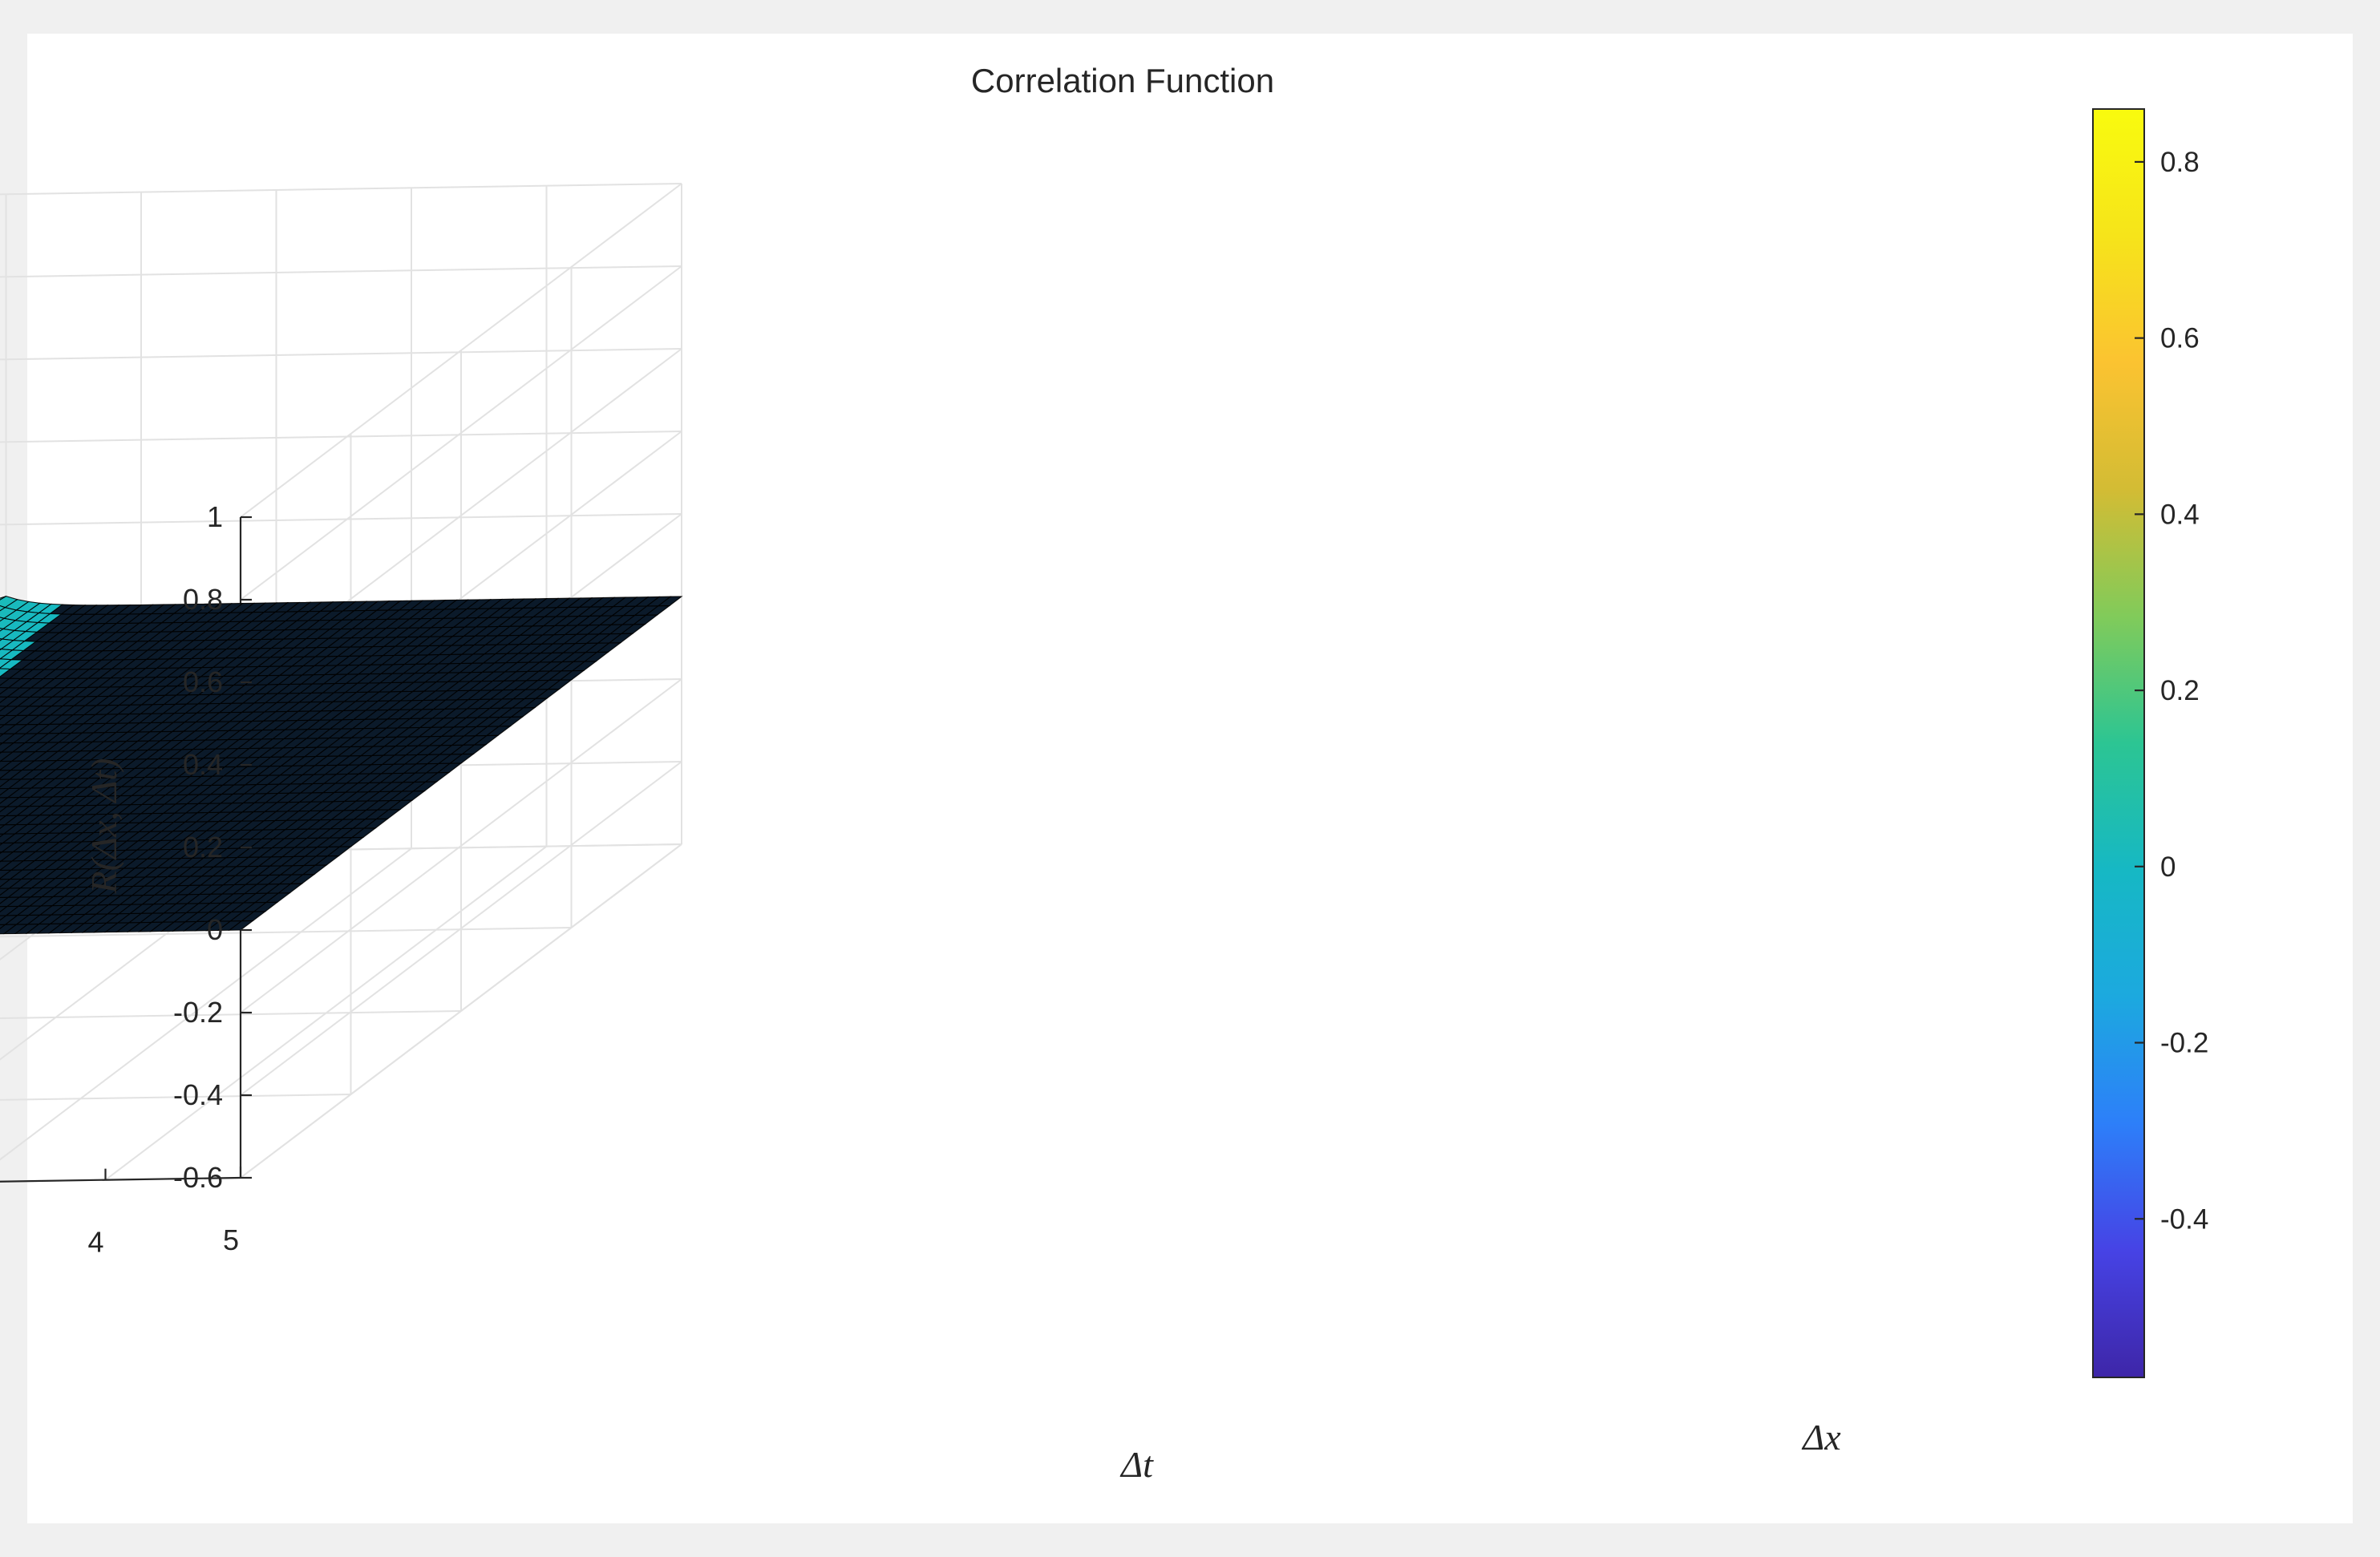 This screenshot has height=1557, width=2380. What do you see at coordinates (95, 1243) in the screenshot?
I see `x-tick-label: 4` at bounding box center [95, 1243].